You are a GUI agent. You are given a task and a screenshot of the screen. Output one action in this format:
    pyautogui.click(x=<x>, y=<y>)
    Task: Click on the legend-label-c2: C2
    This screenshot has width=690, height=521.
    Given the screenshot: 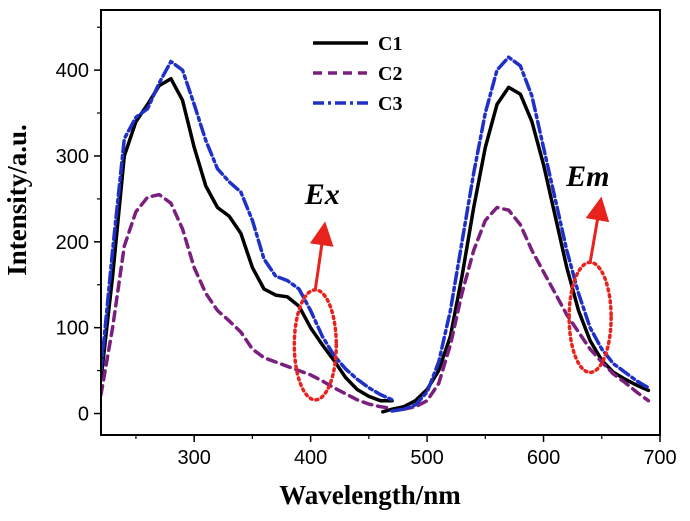 What is the action you would take?
    pyautogui.click(x=390, y=74)
    